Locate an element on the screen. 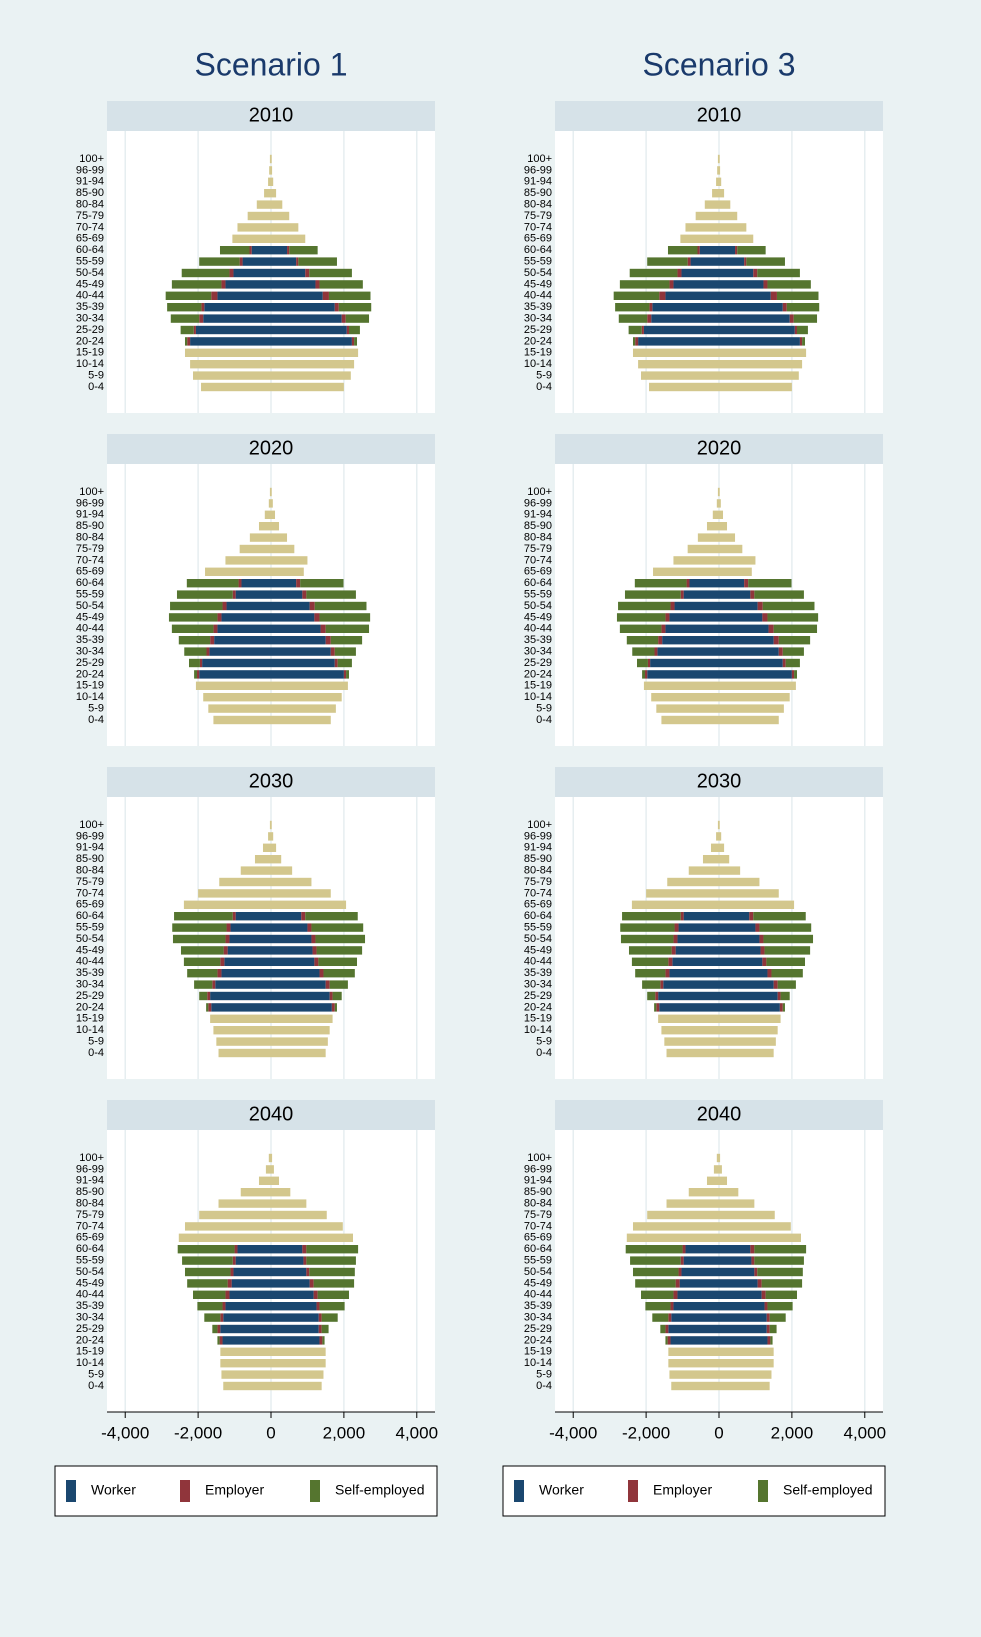 The image size is (981, 1637). age-label: 45-49 is located at coordinates (538, 617).